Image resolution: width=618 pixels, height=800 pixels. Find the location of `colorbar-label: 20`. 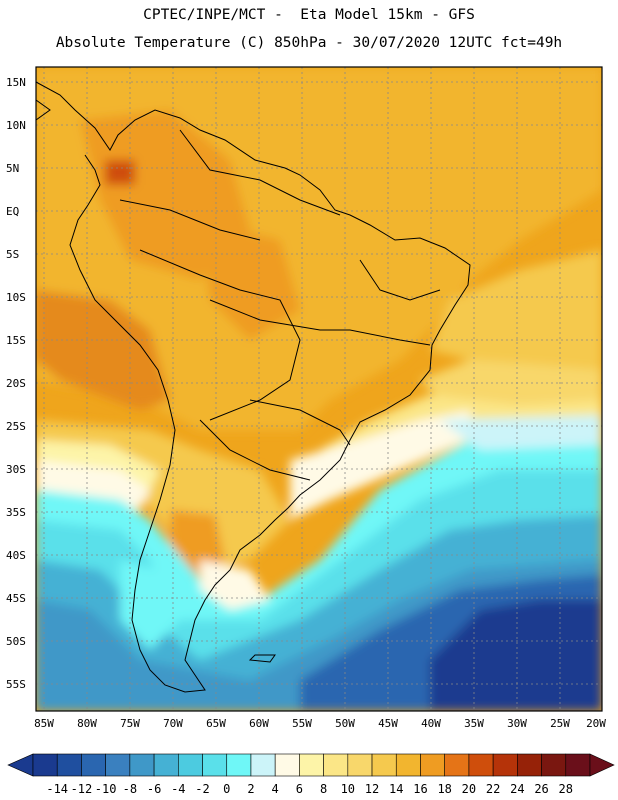

colorbar-label: 20 is located at coordinates (469, 789).